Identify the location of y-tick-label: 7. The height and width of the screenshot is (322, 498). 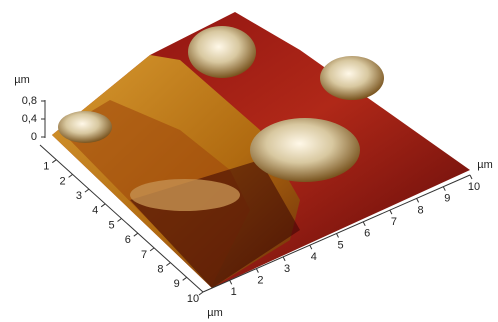
(394, 222).